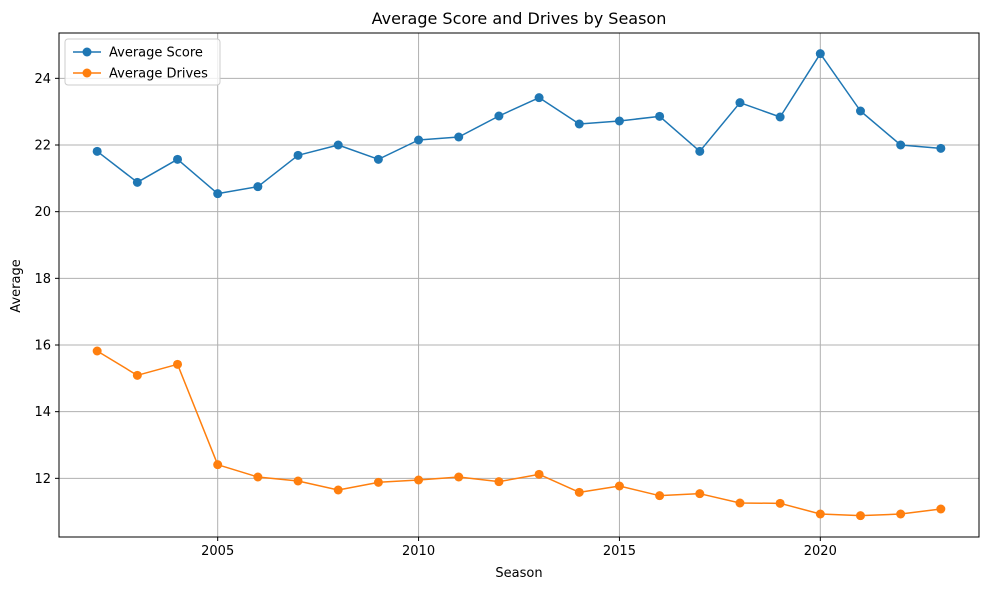 This screenshot has height=594, width=989. I want to click on legend-label: Average Drives, so click(158, 74).